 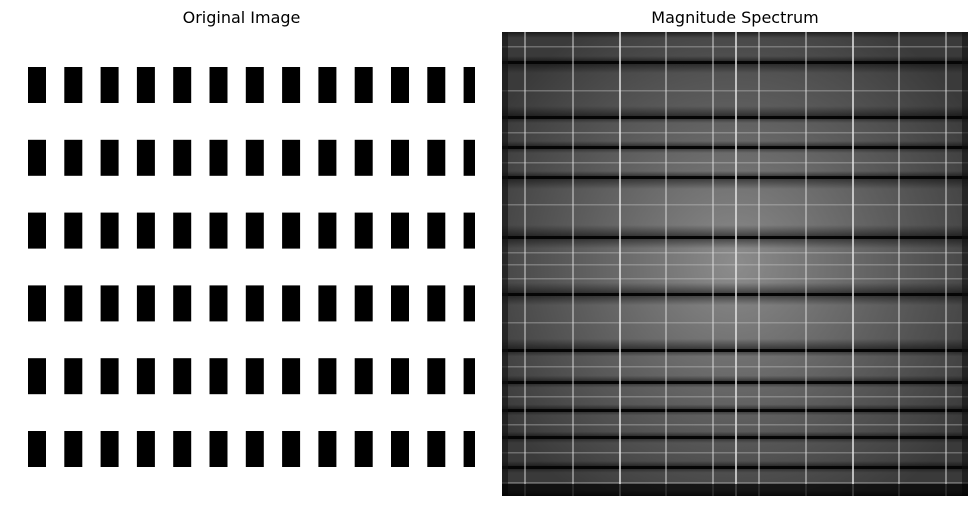 I want to click on spectrum-right-edge, so click(x=965, y=264).